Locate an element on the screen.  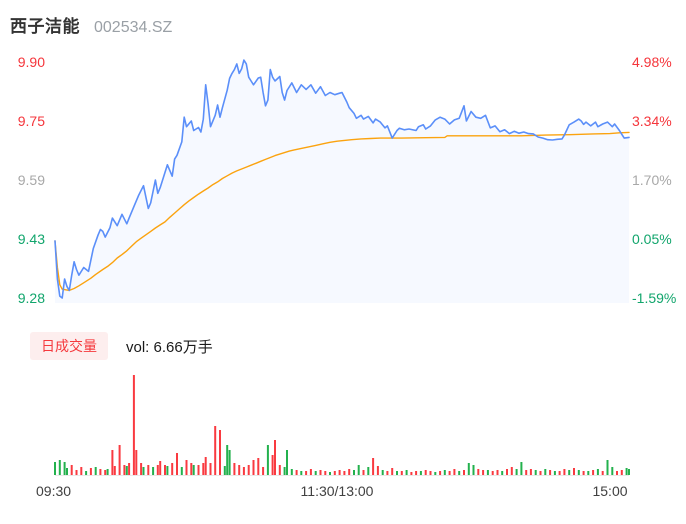
right-axis-label: 4.98% is located at coordinates (652, 62).